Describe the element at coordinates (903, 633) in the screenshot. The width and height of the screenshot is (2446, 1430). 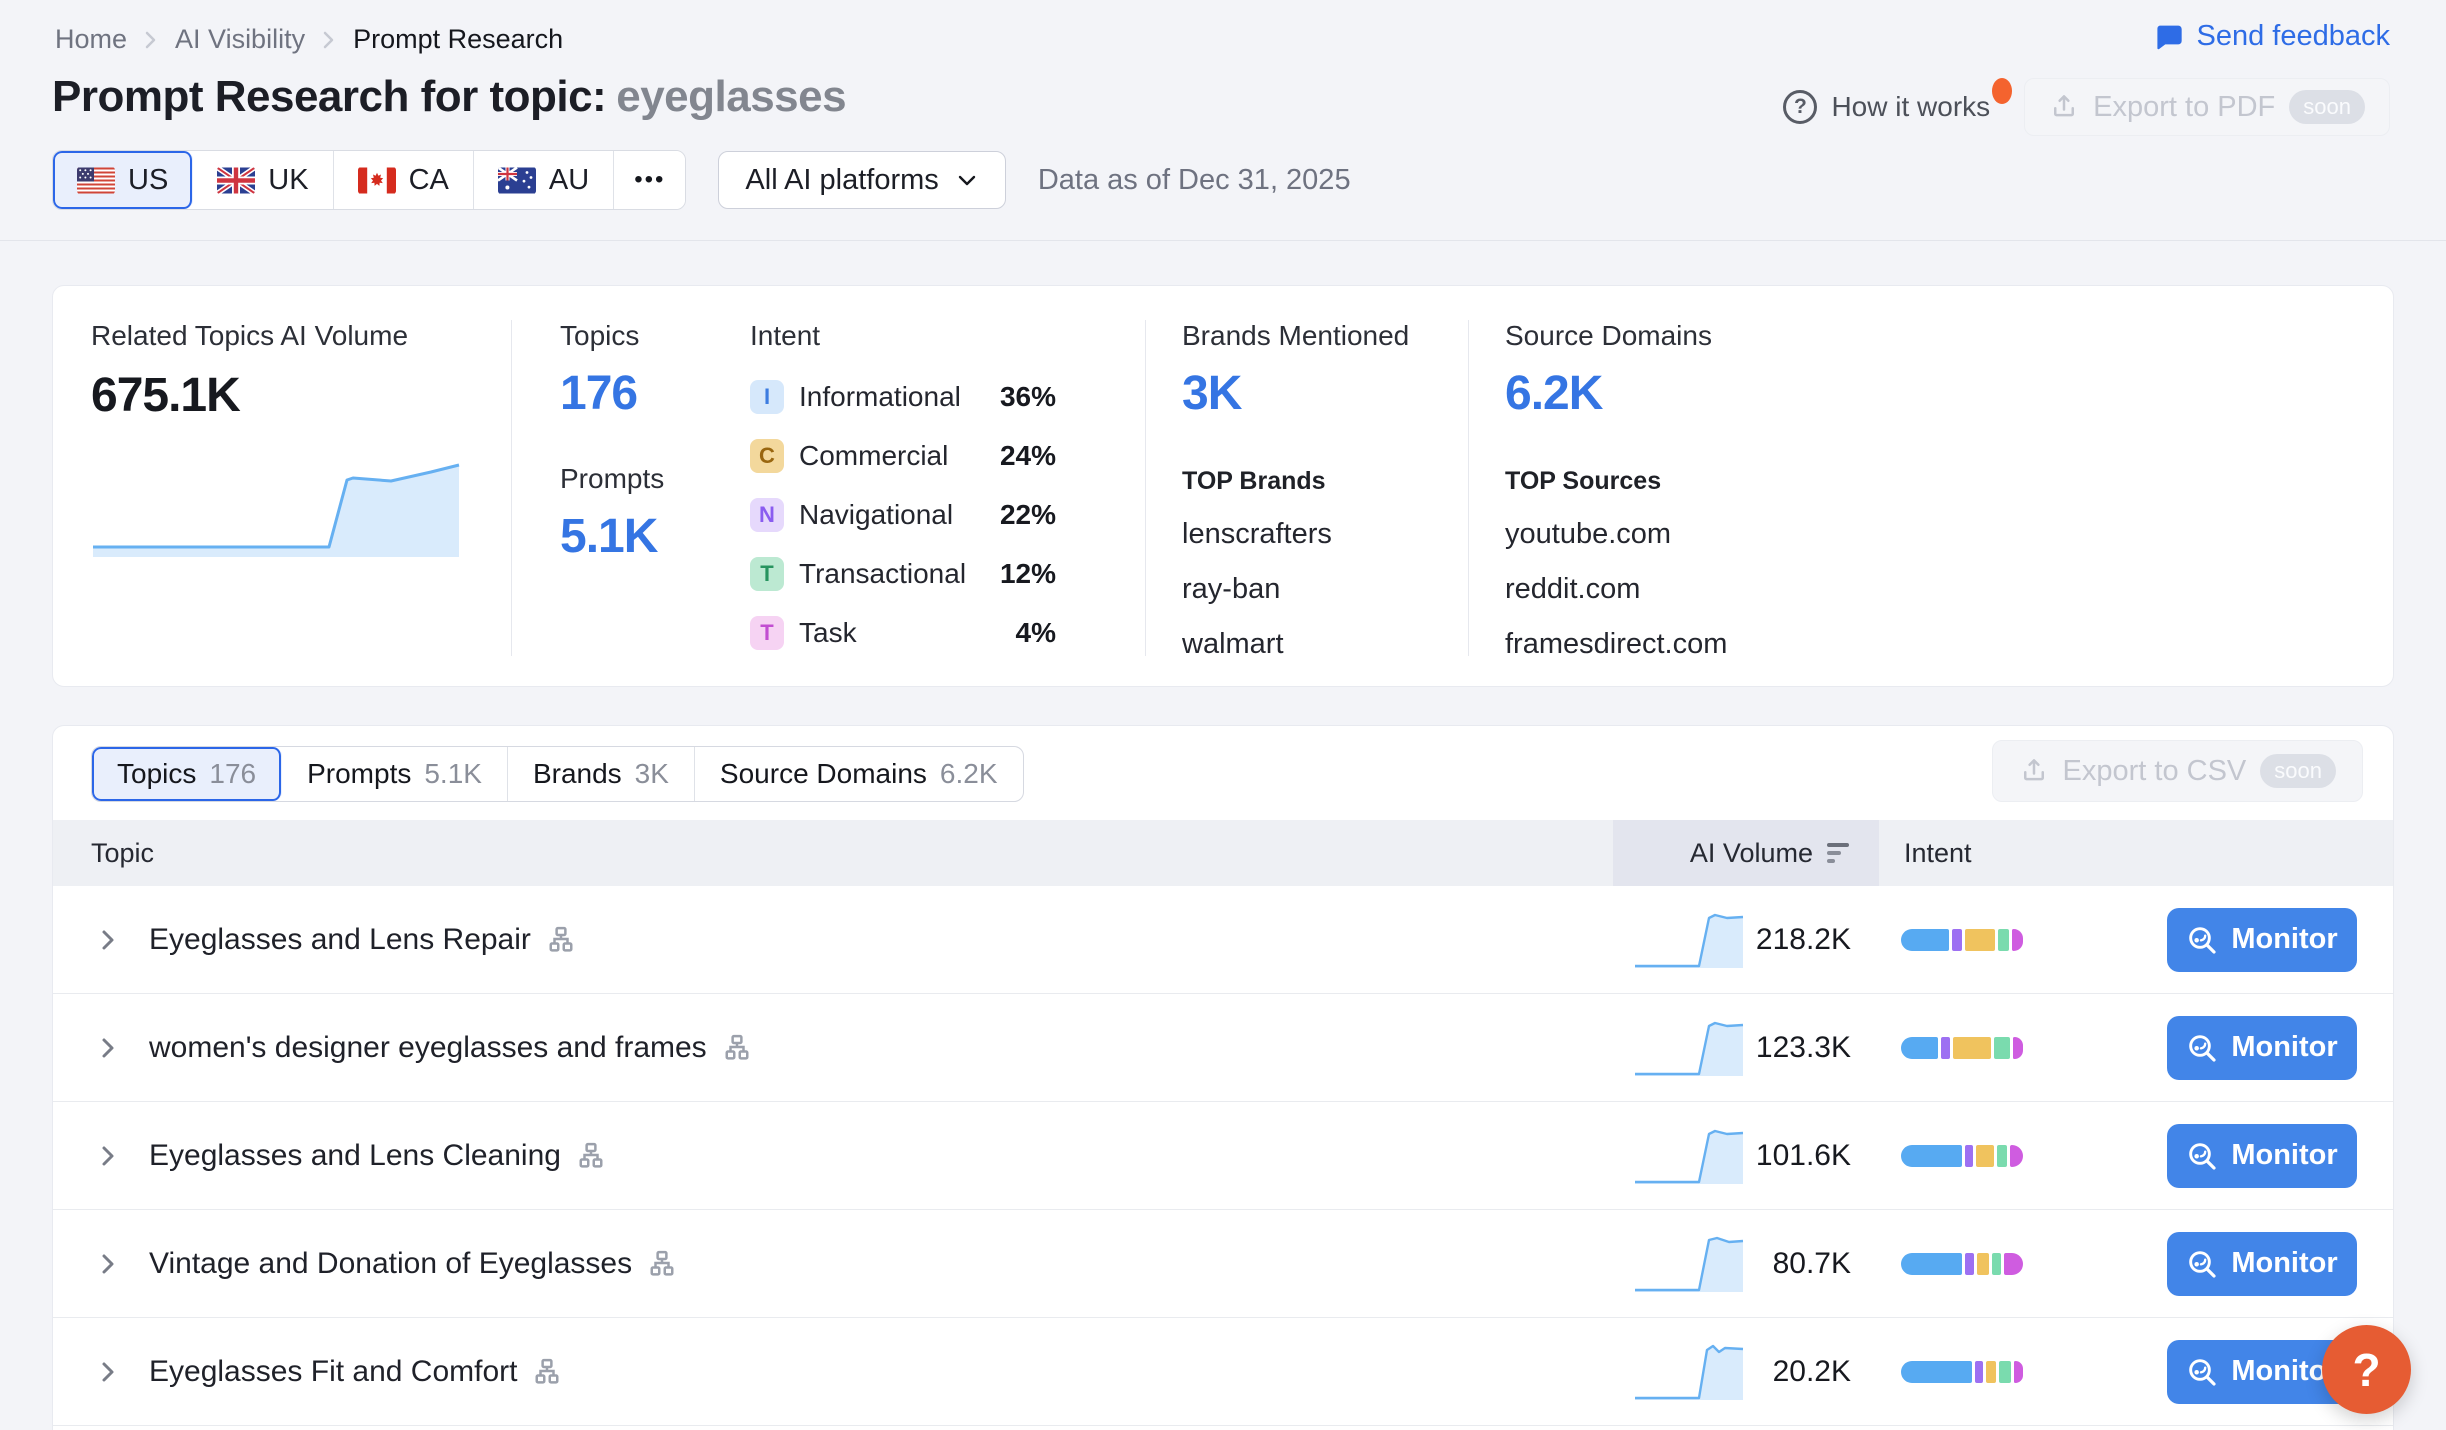
I see `intent-item-task: T Task 4%` at that location.